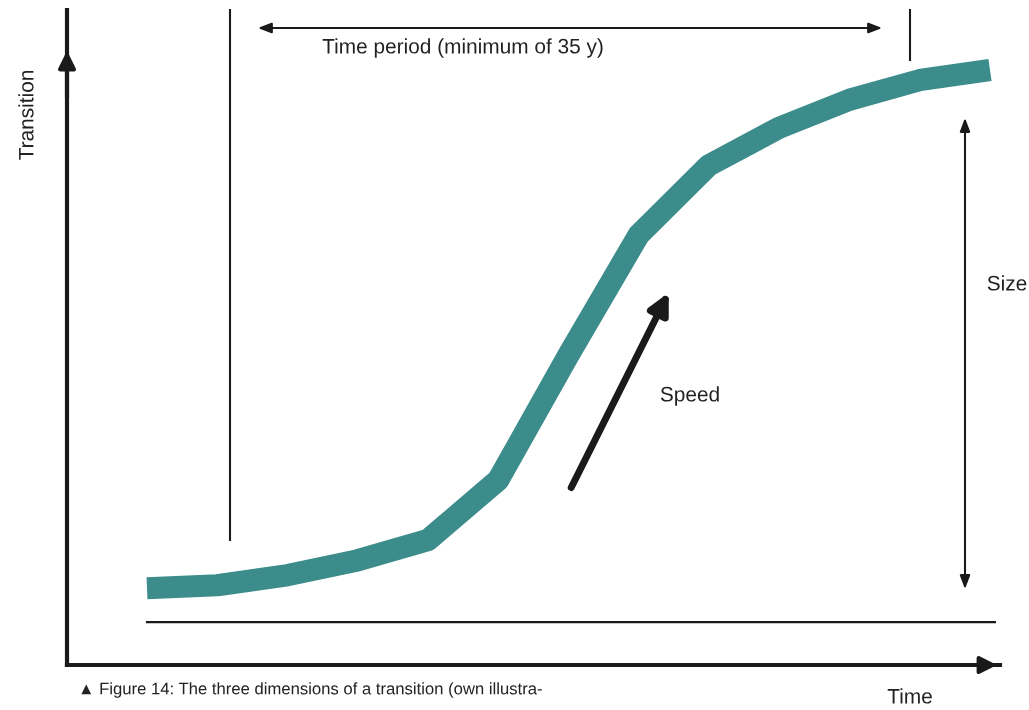  Describe the element at coordinates (689, 396) in the screenshot. I see `annotation: Speed` at that location.